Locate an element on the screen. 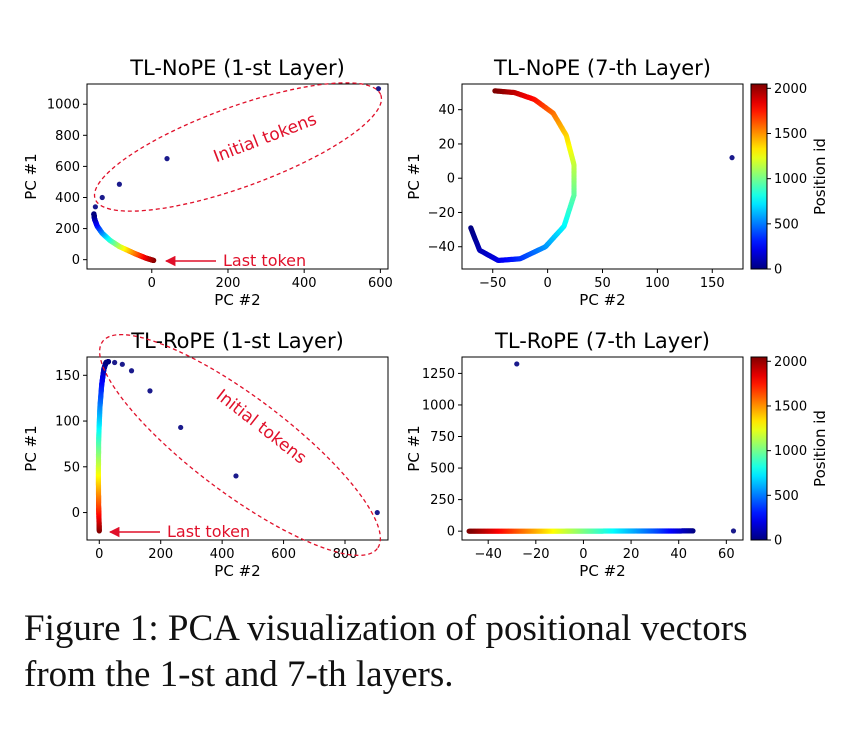  y-tick-label: 100 is located at coordinates (67, 422).